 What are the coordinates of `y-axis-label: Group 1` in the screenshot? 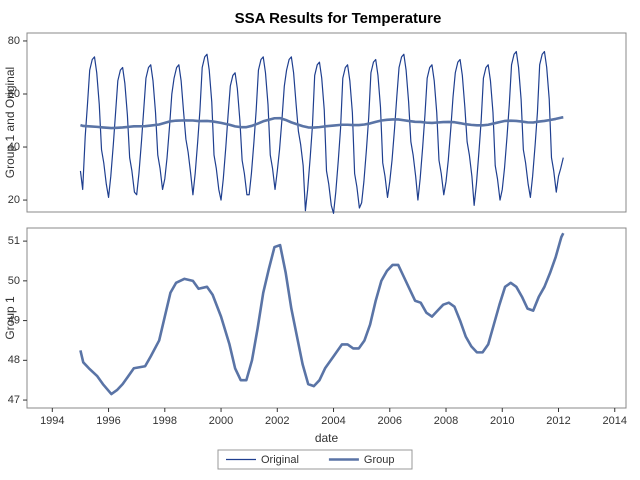 It's located at (10, 318).